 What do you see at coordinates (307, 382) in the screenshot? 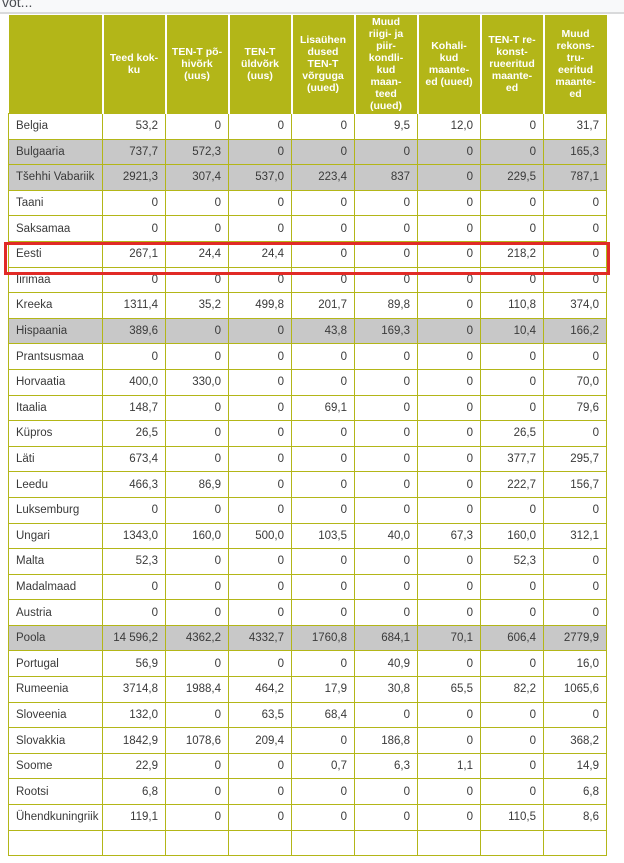
I see `table-row: Horvaatia 400,0 330,0 0 0 0 0 0 70,0` at bounding box center [307, 382].